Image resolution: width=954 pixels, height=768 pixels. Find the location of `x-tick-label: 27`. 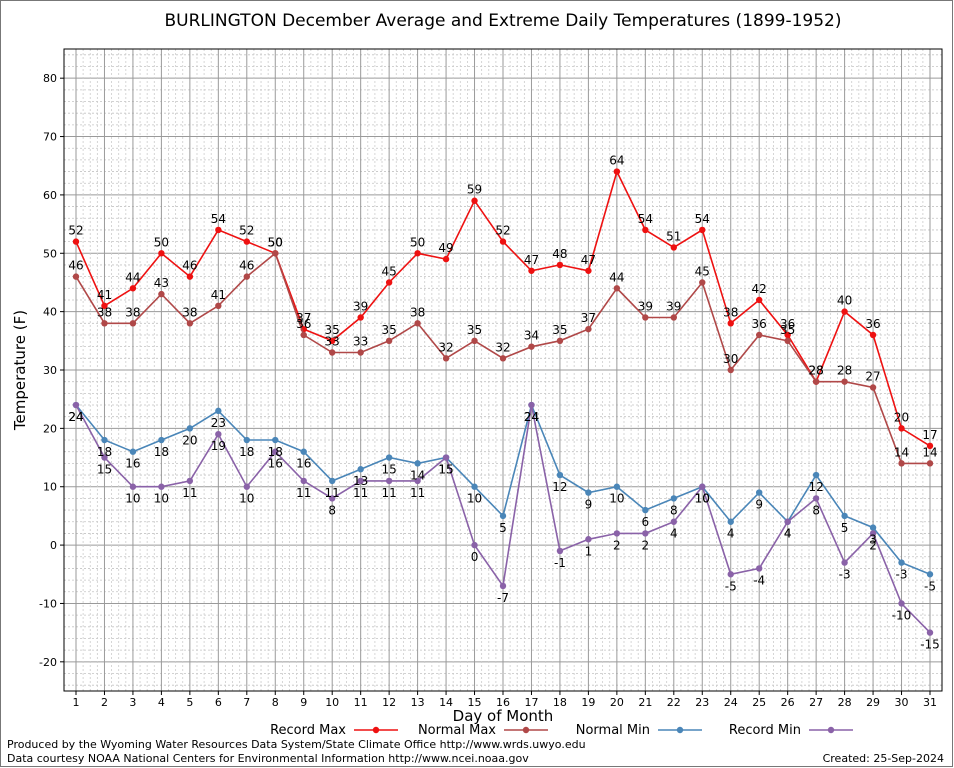

x-tick-label: 27 is located at coordinates (816, 702).